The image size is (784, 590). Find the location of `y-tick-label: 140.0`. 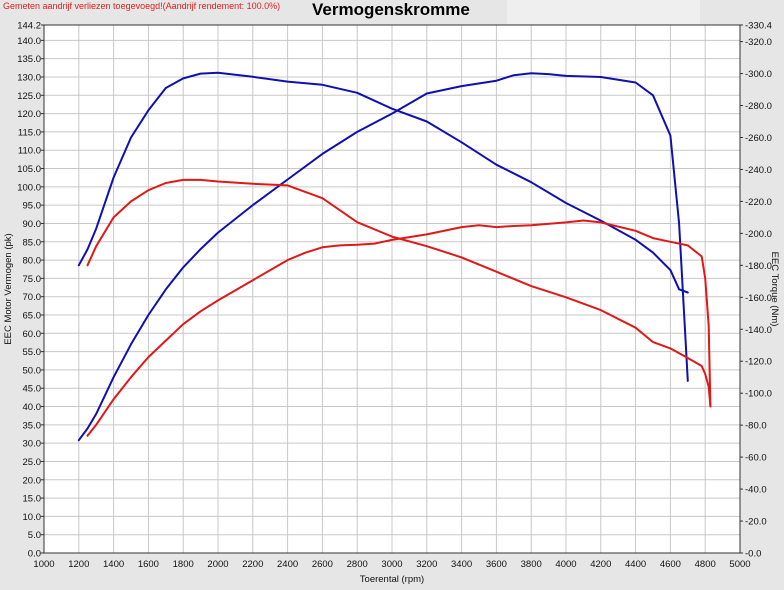

y-tick-label: 140.0 is located at coordinates (29, 41).